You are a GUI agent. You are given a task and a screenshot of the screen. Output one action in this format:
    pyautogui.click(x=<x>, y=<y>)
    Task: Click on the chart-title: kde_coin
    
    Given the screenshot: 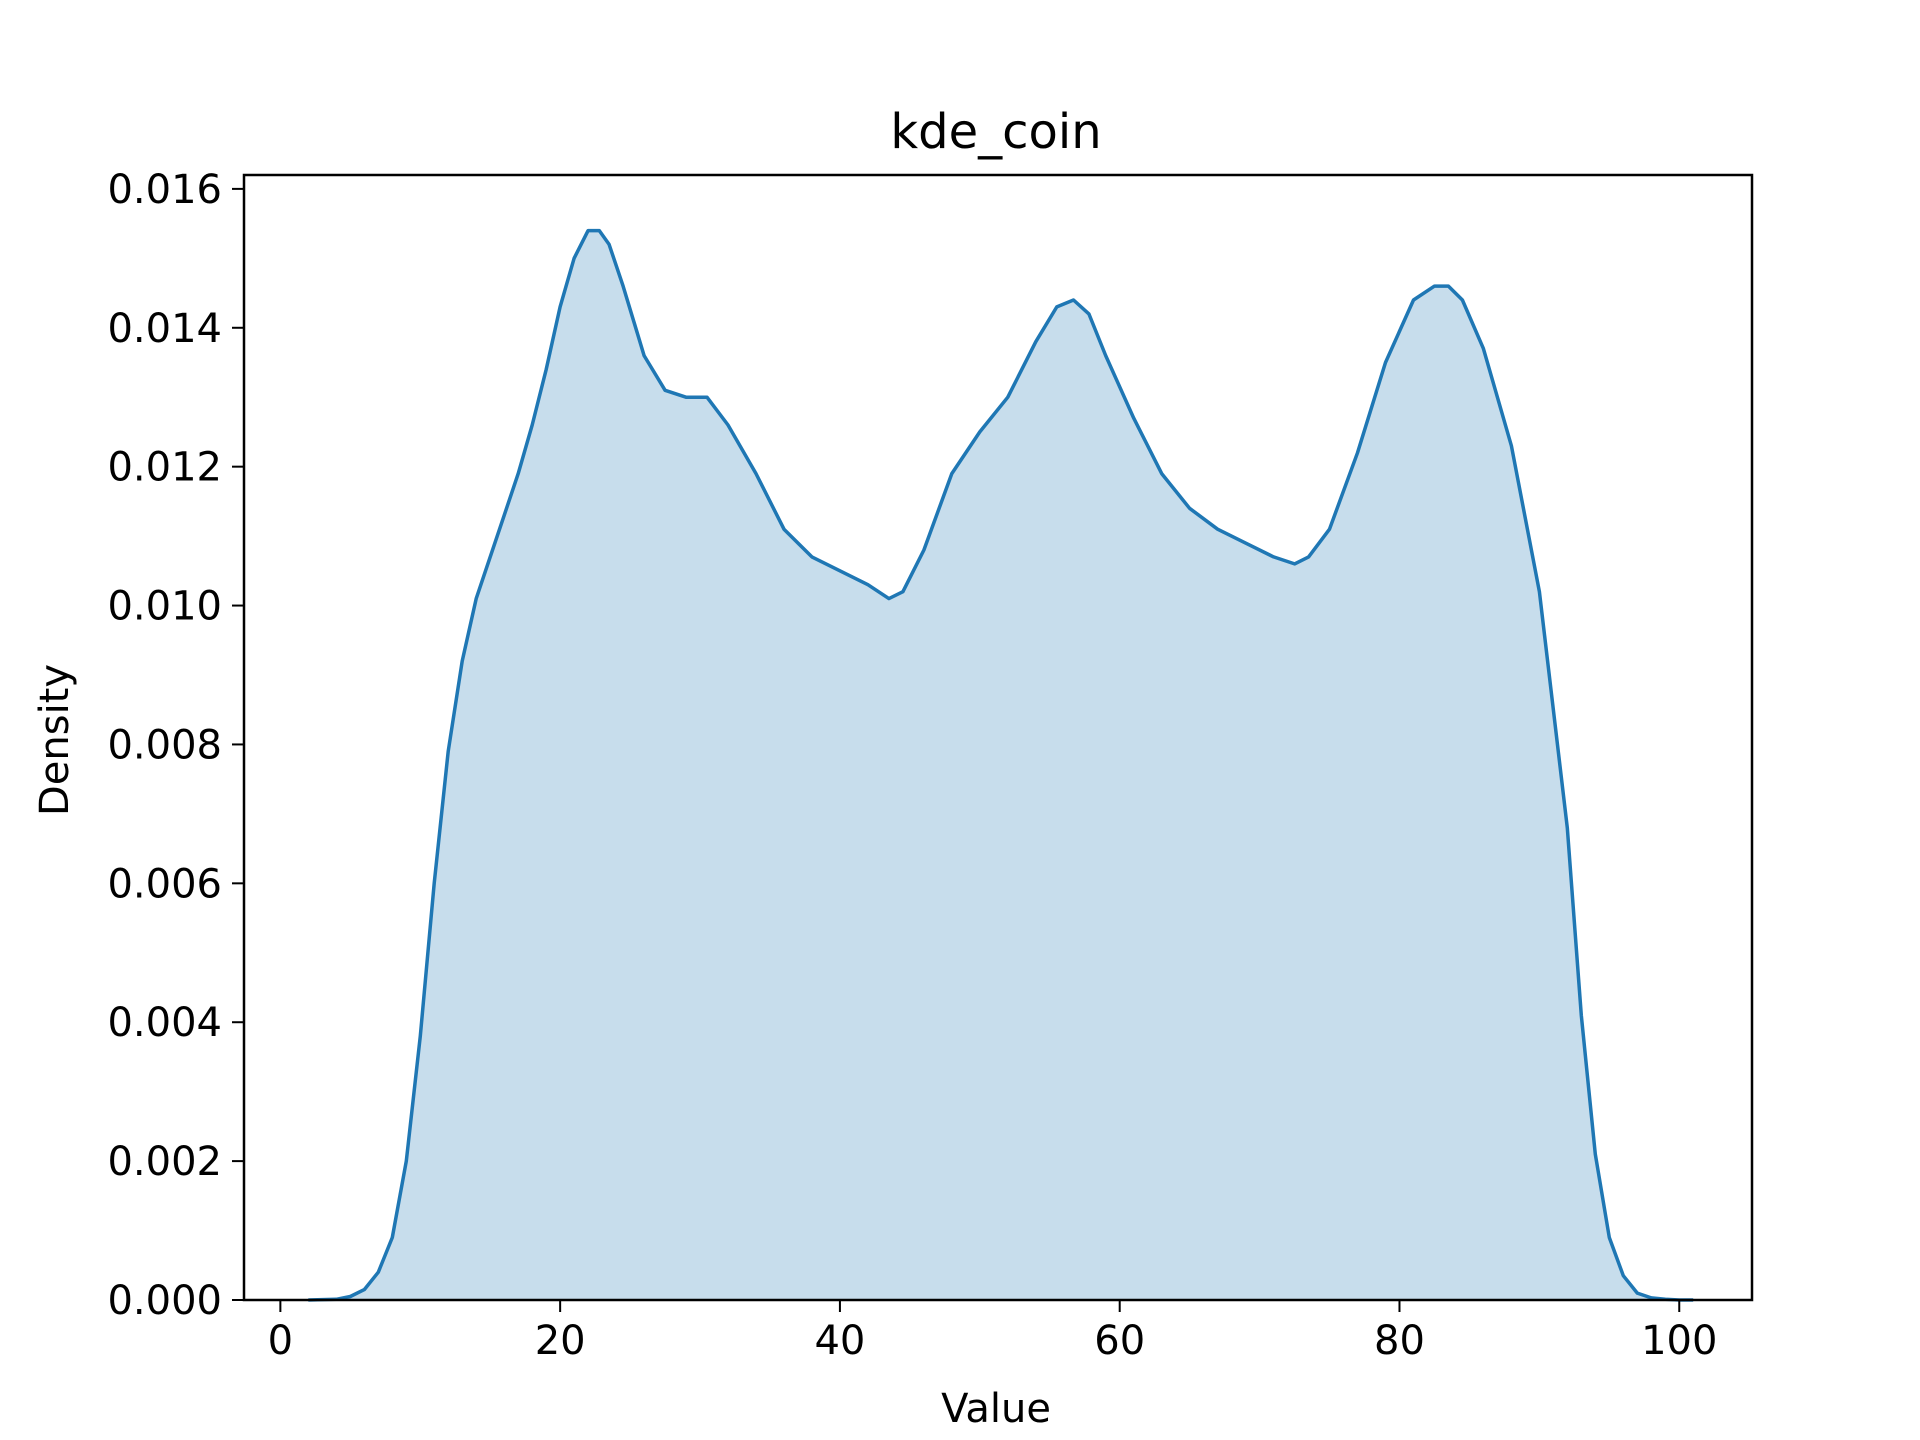 What is the action you would take?
    pyautogui.click(x=995, y=132)
    